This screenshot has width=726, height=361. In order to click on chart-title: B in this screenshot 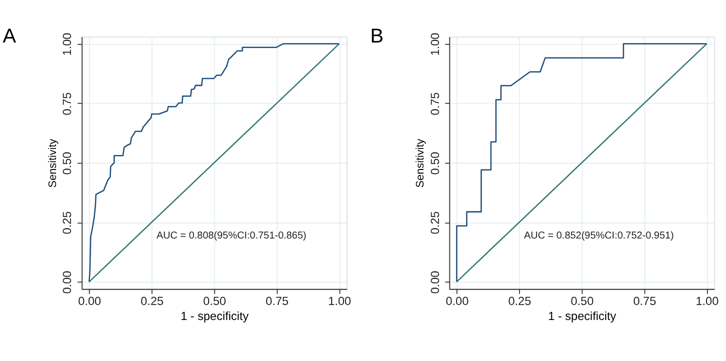, I will do `click(377, 36)`.